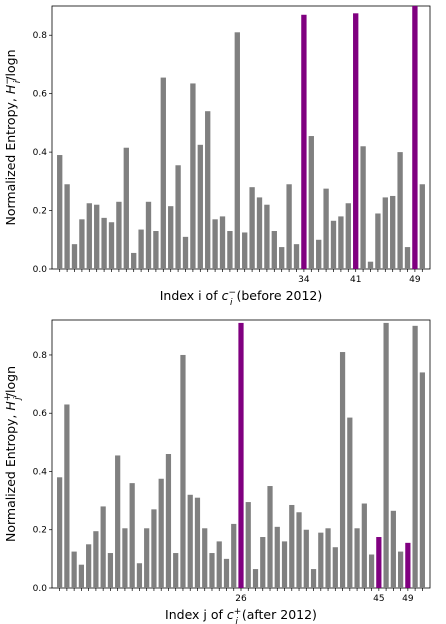 The width and height of the screenshot is (446, 624). I want to click on x-tick-label: 26, so click(241, 599).